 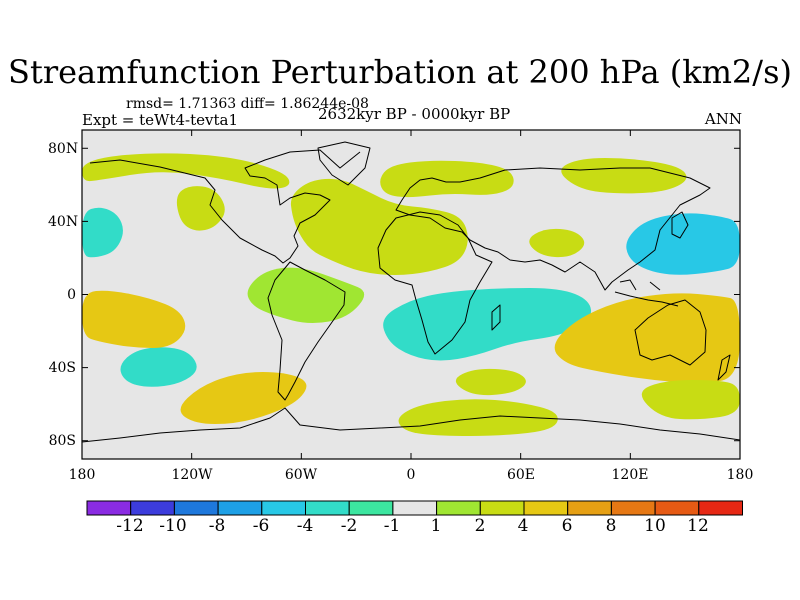 I want to click on field-south-america-band, so click(x=306, y=295).